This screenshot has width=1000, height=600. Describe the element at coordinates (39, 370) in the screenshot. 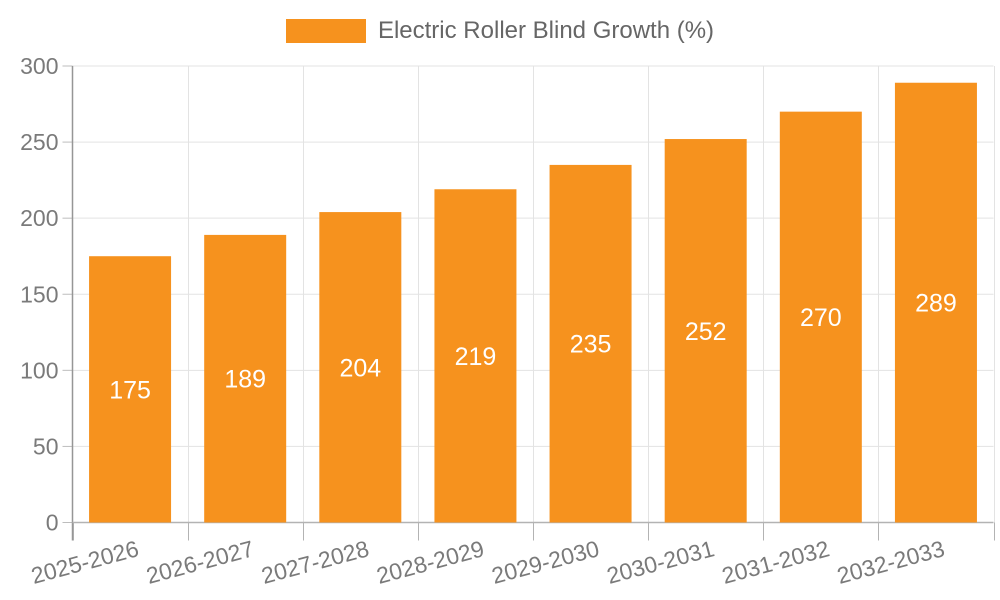

I see `y-tick-label: 100` at that location.